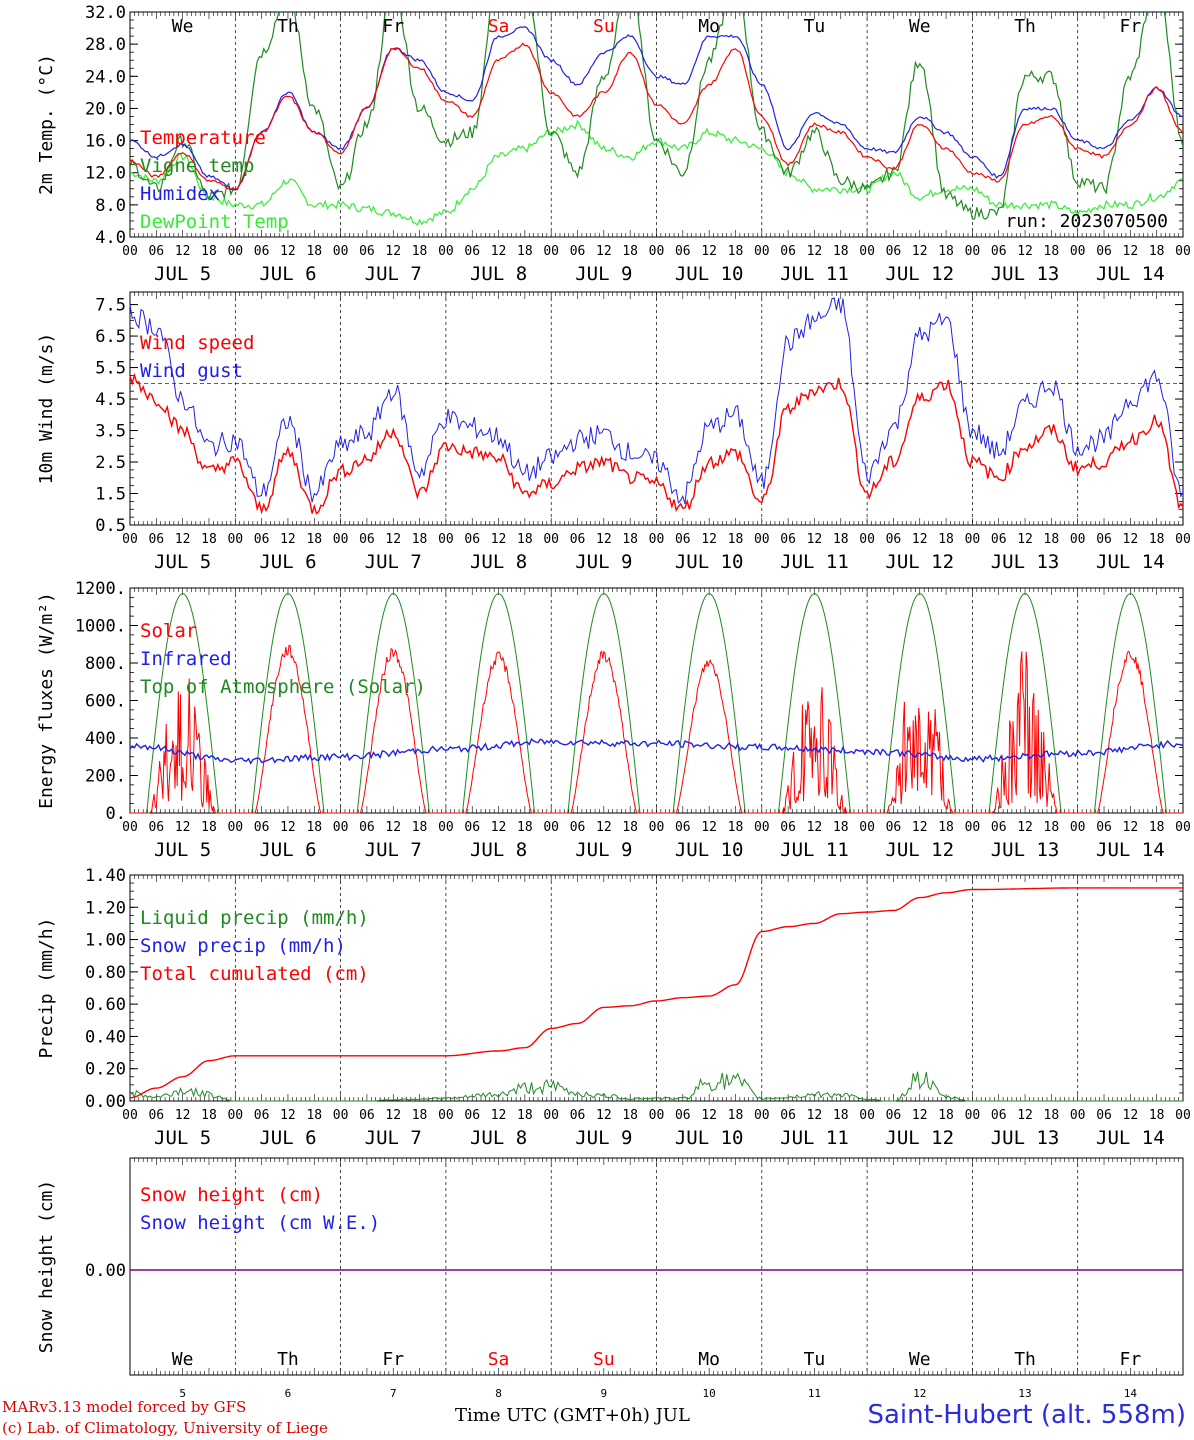 The image size is (1194, 1440). I want to click on y-axis-label: 2m Temp. (°C), so click(46, 124).